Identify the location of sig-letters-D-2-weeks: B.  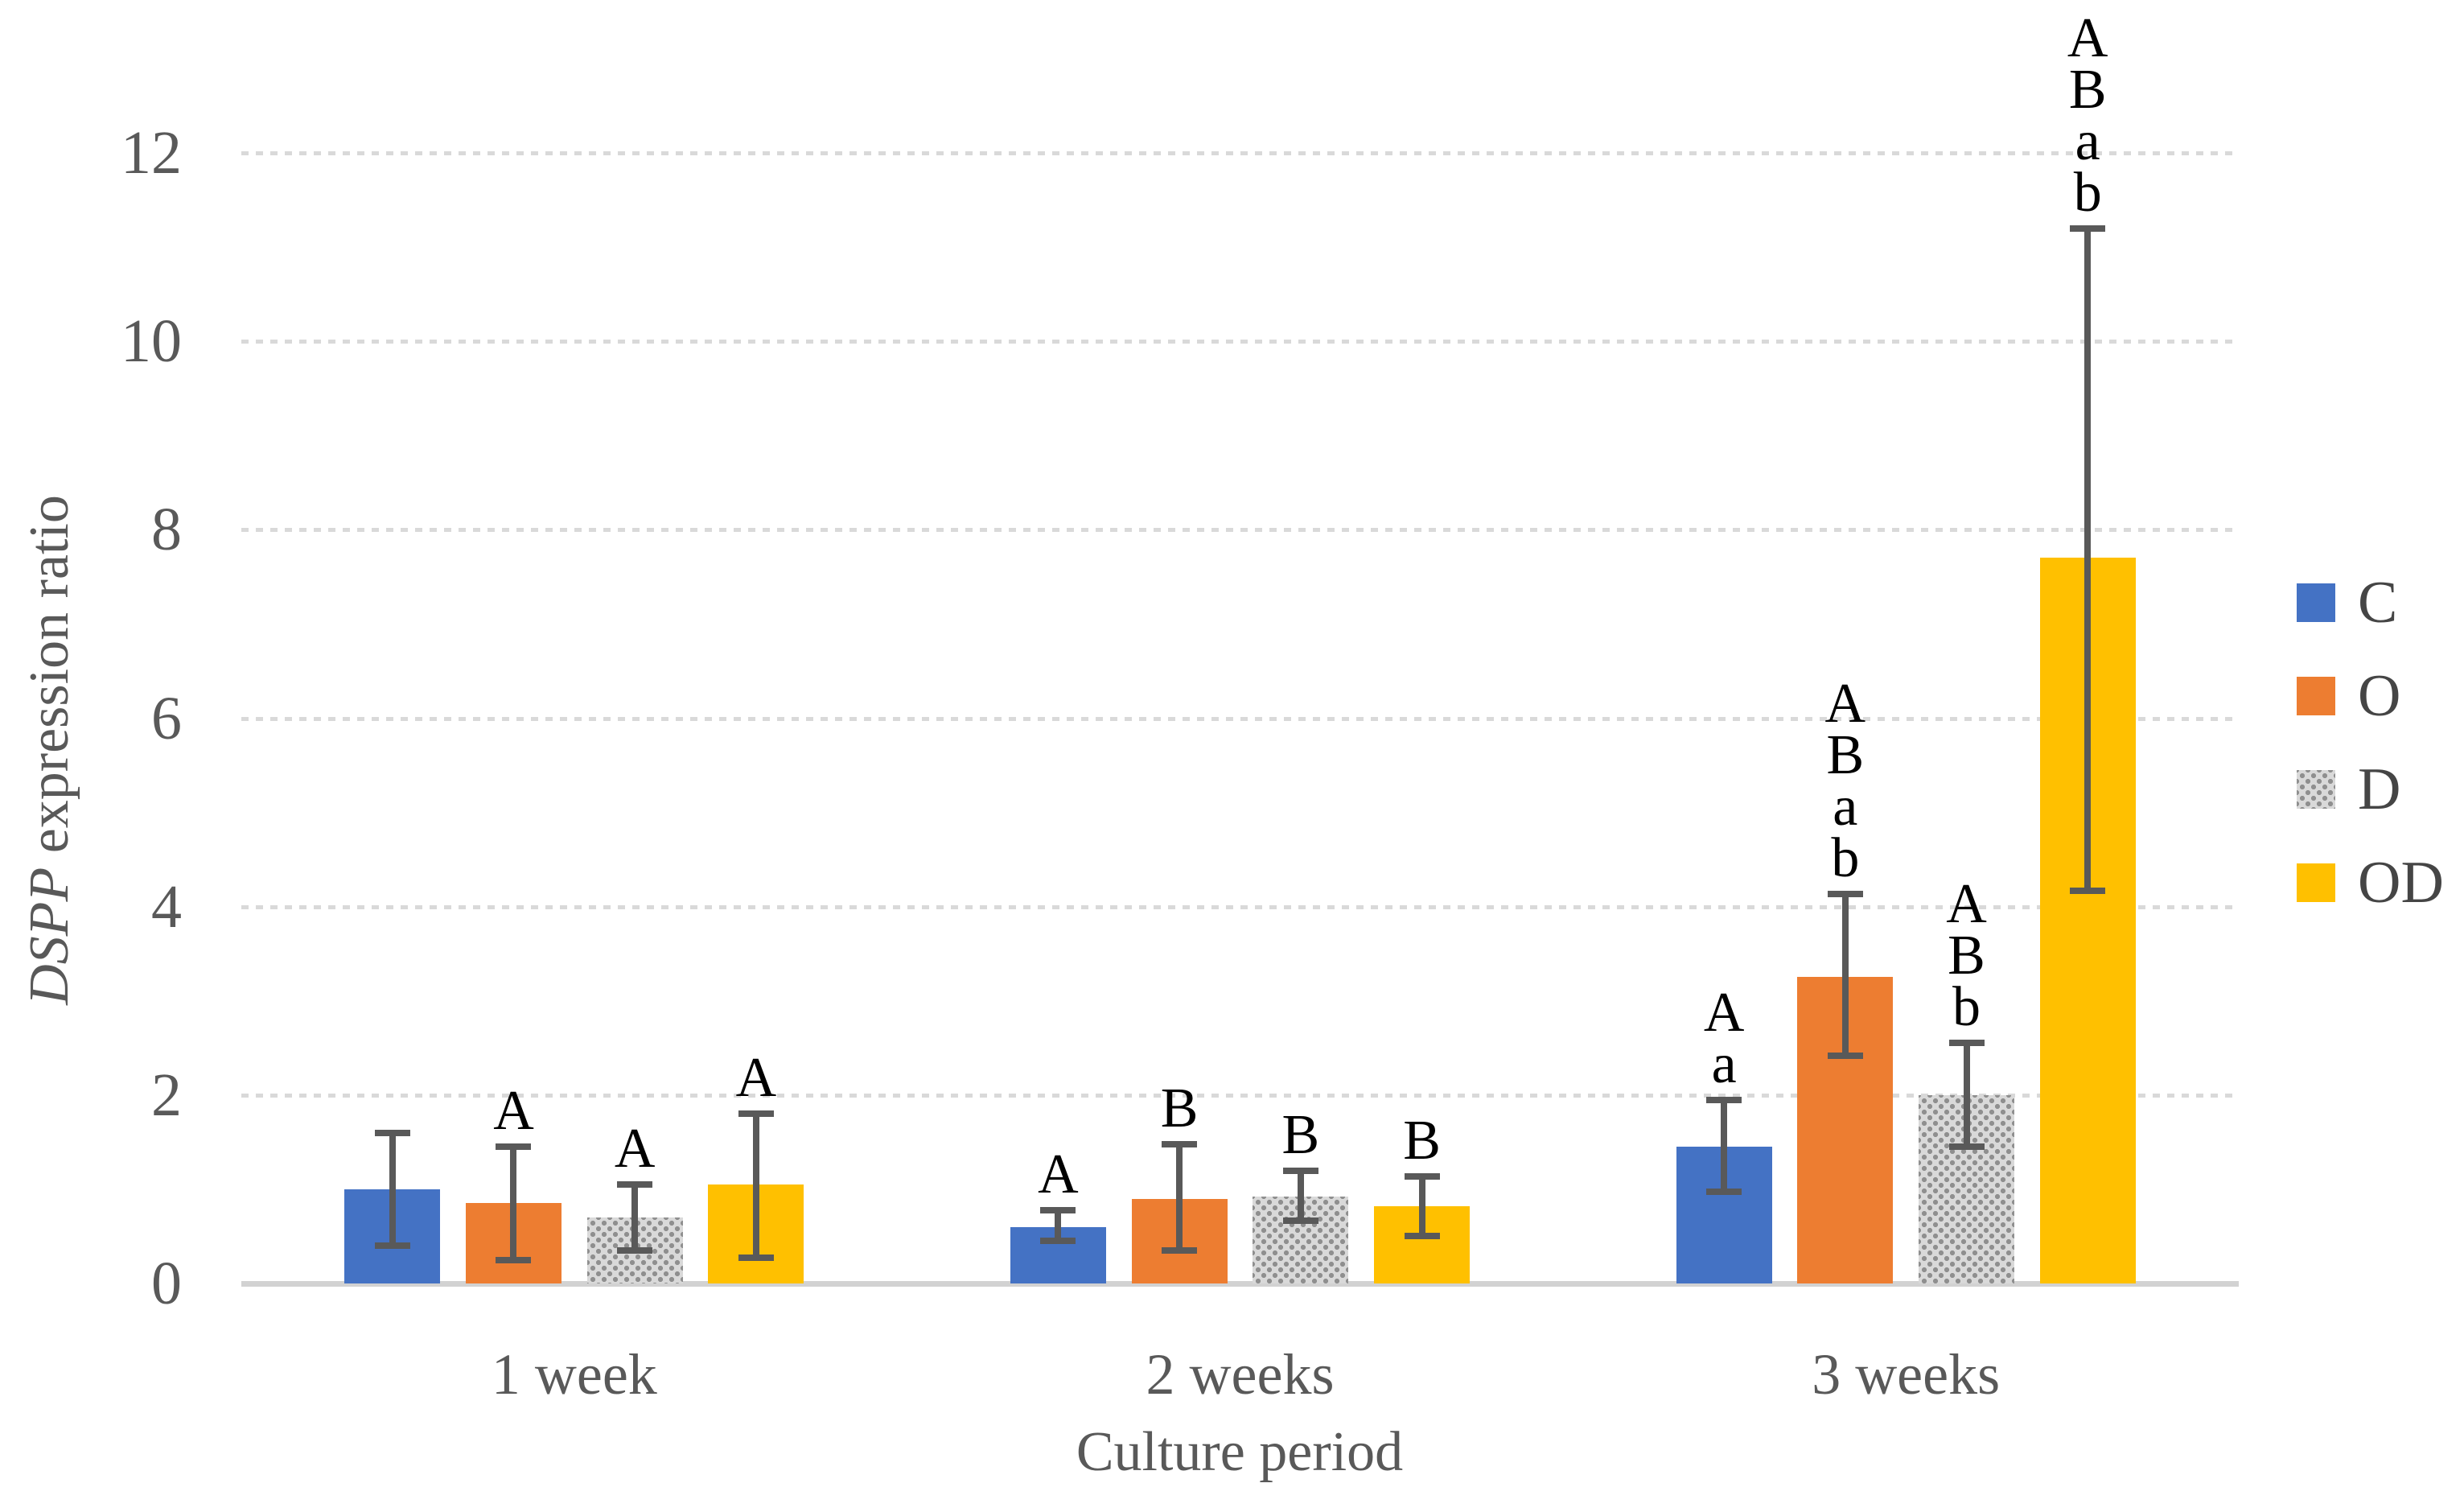
(1300, 1134).